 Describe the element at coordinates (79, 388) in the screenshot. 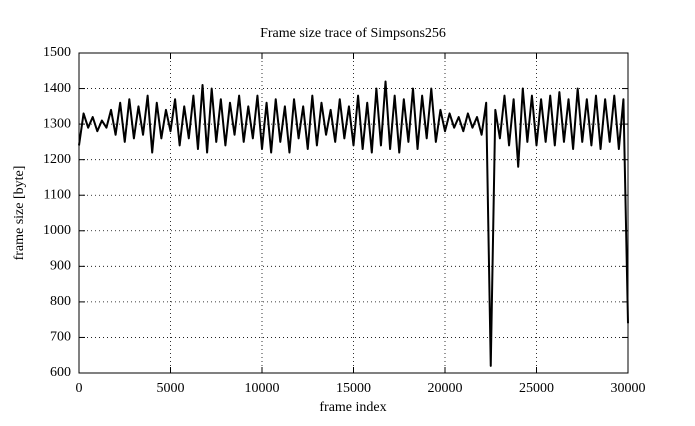

I see `x-tick-label: 0` at that location.